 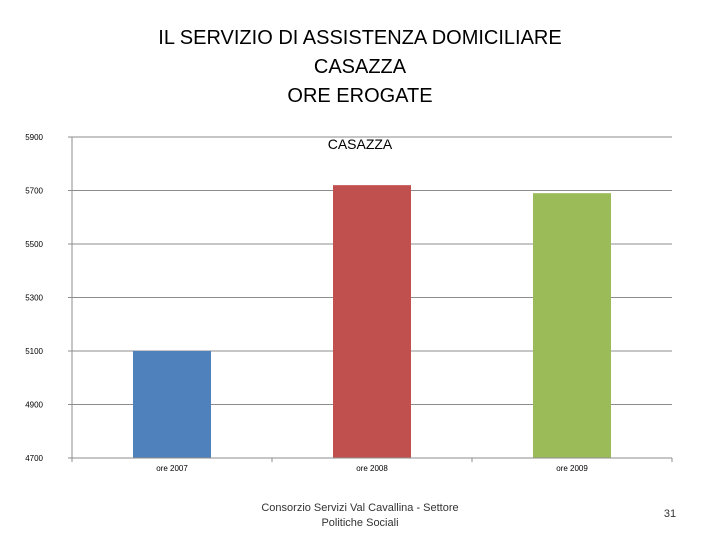 I want to click on chart-title: CASAZZA, so click(x=360, y=144).